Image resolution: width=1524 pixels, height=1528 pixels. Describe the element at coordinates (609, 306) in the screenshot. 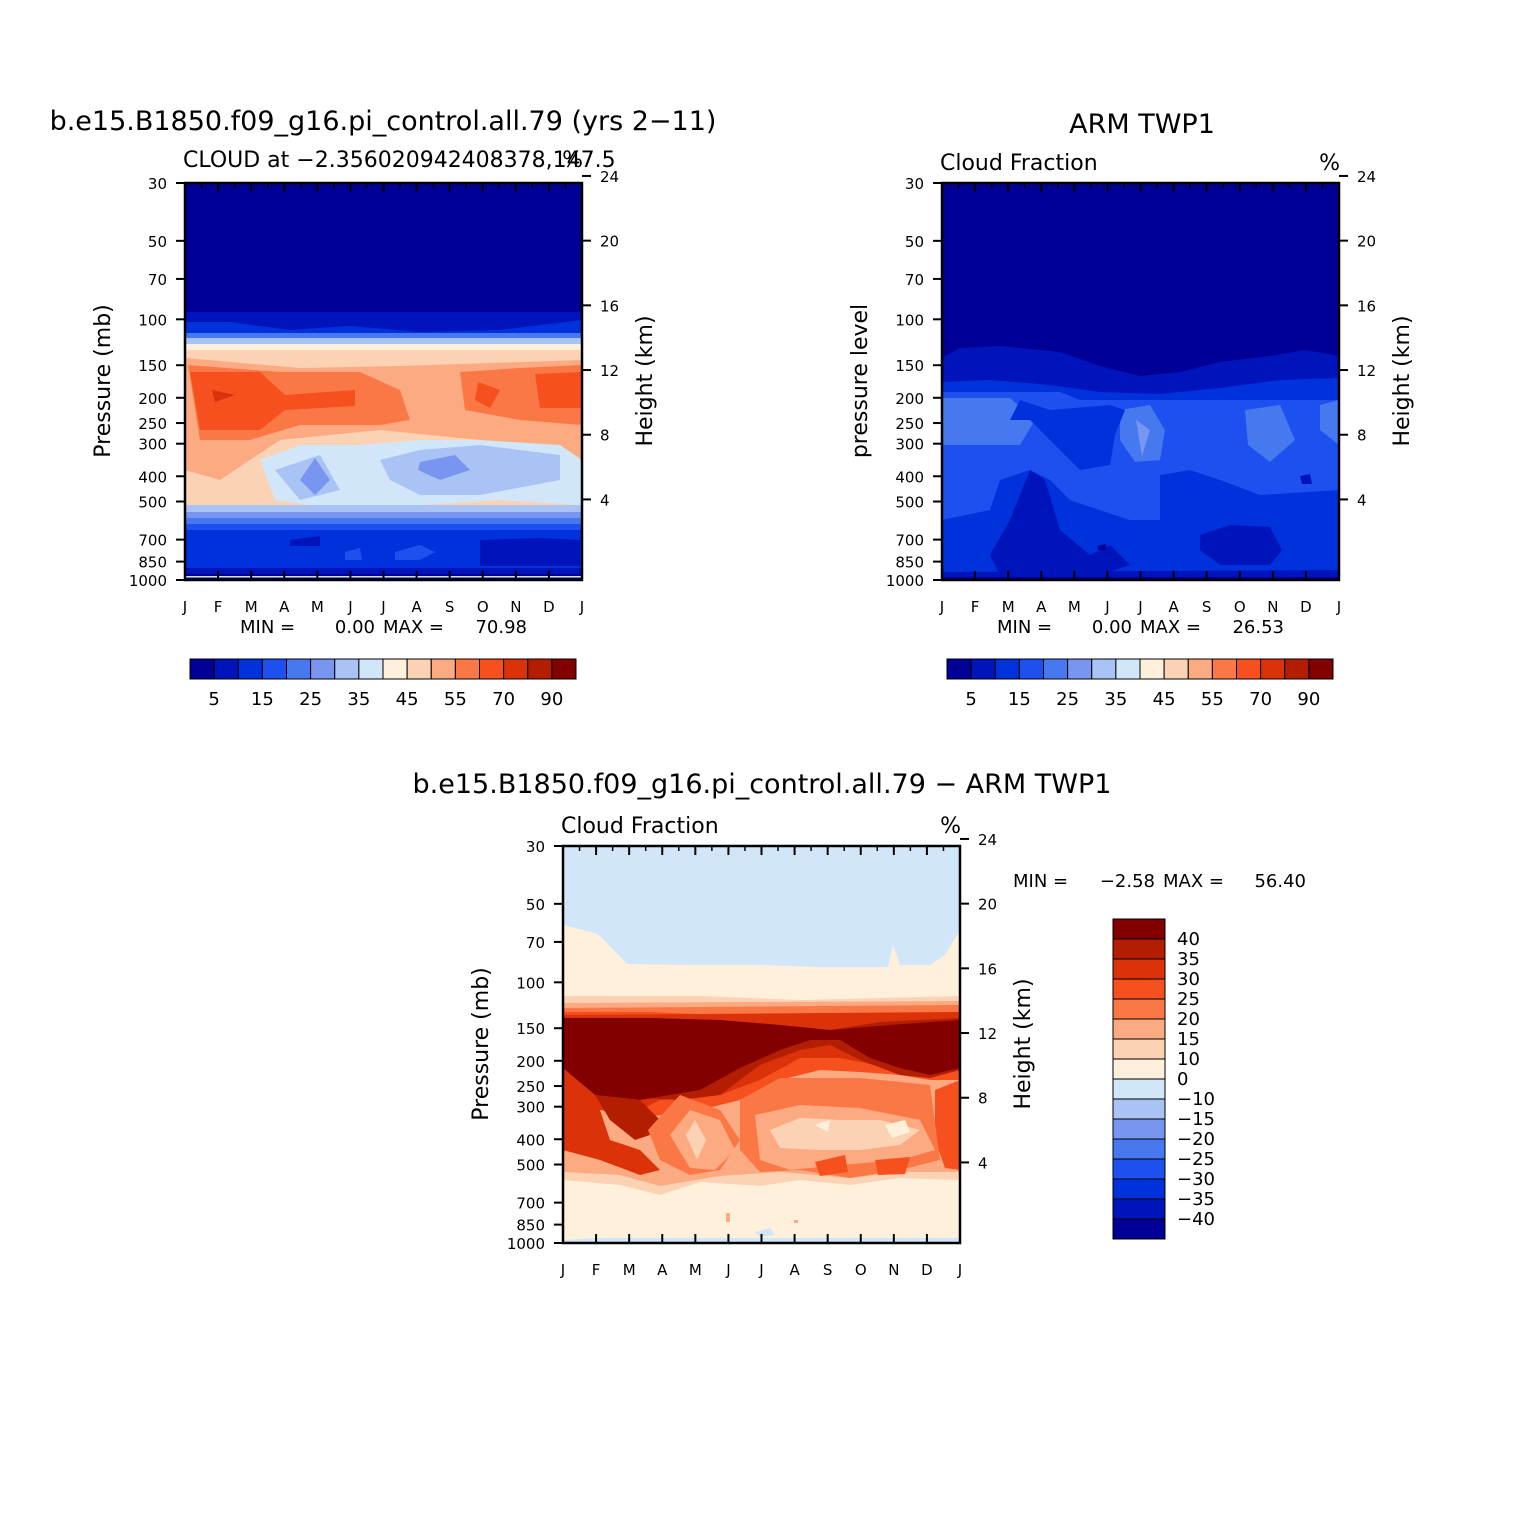

I see `height-tick-label: 16` at that location.